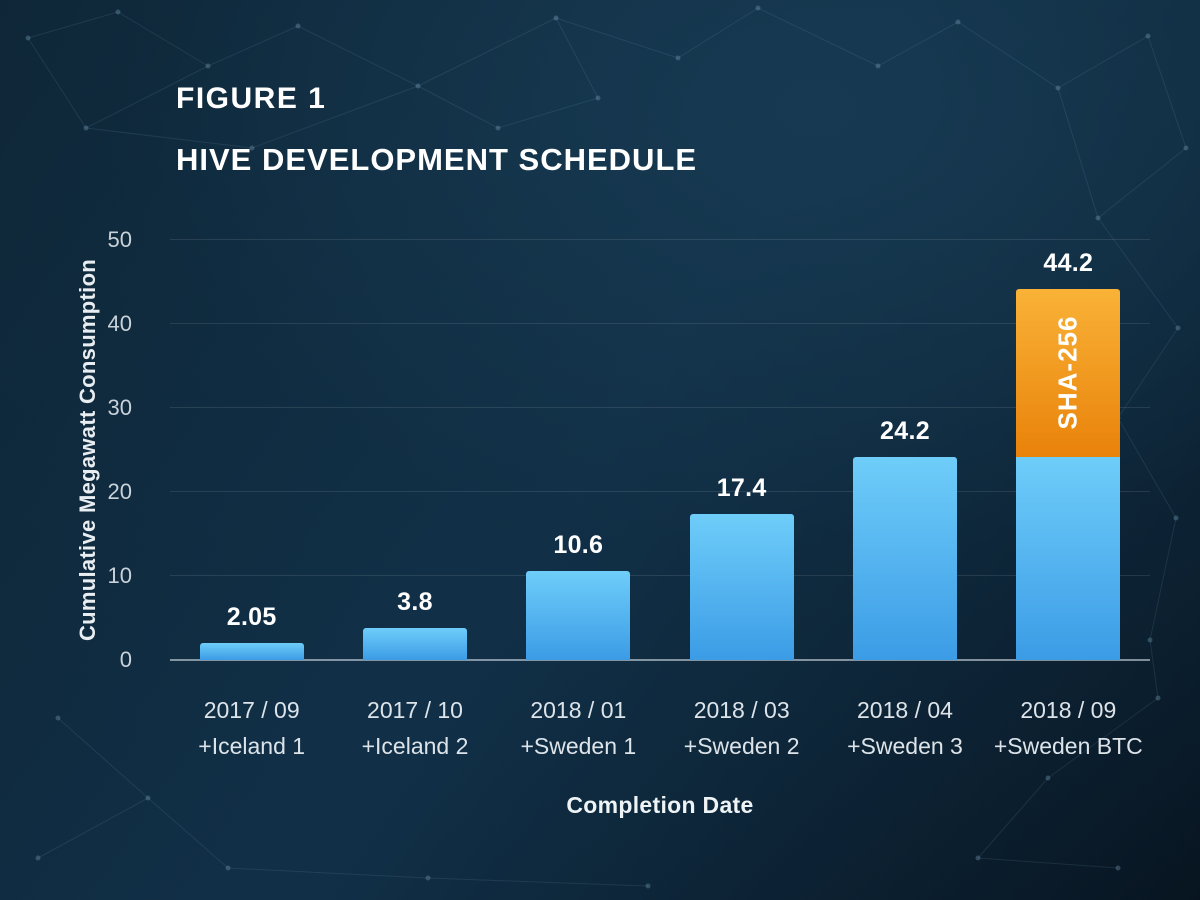 Image resolution: width=1200 pixels, height=900 pixels. I want to click on x-axis-label: Completion Date, so click(660, 805).